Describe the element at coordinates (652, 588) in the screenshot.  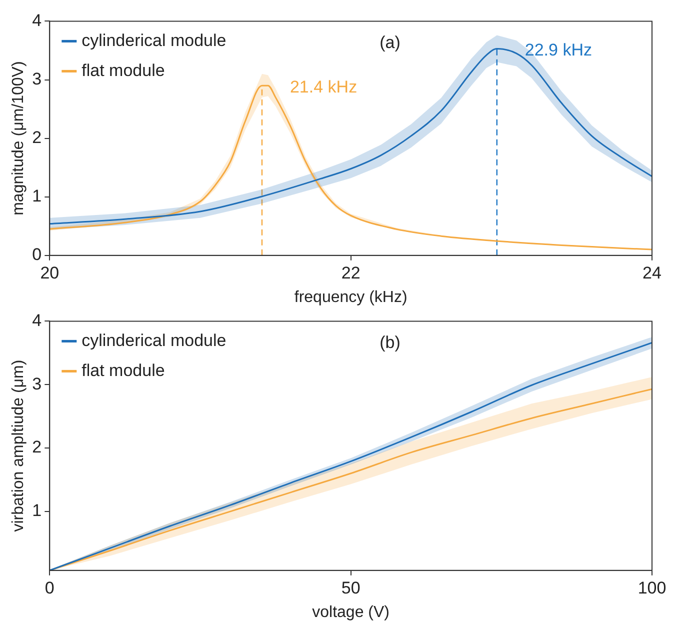
I see `x-tick-label: 100` at that location.